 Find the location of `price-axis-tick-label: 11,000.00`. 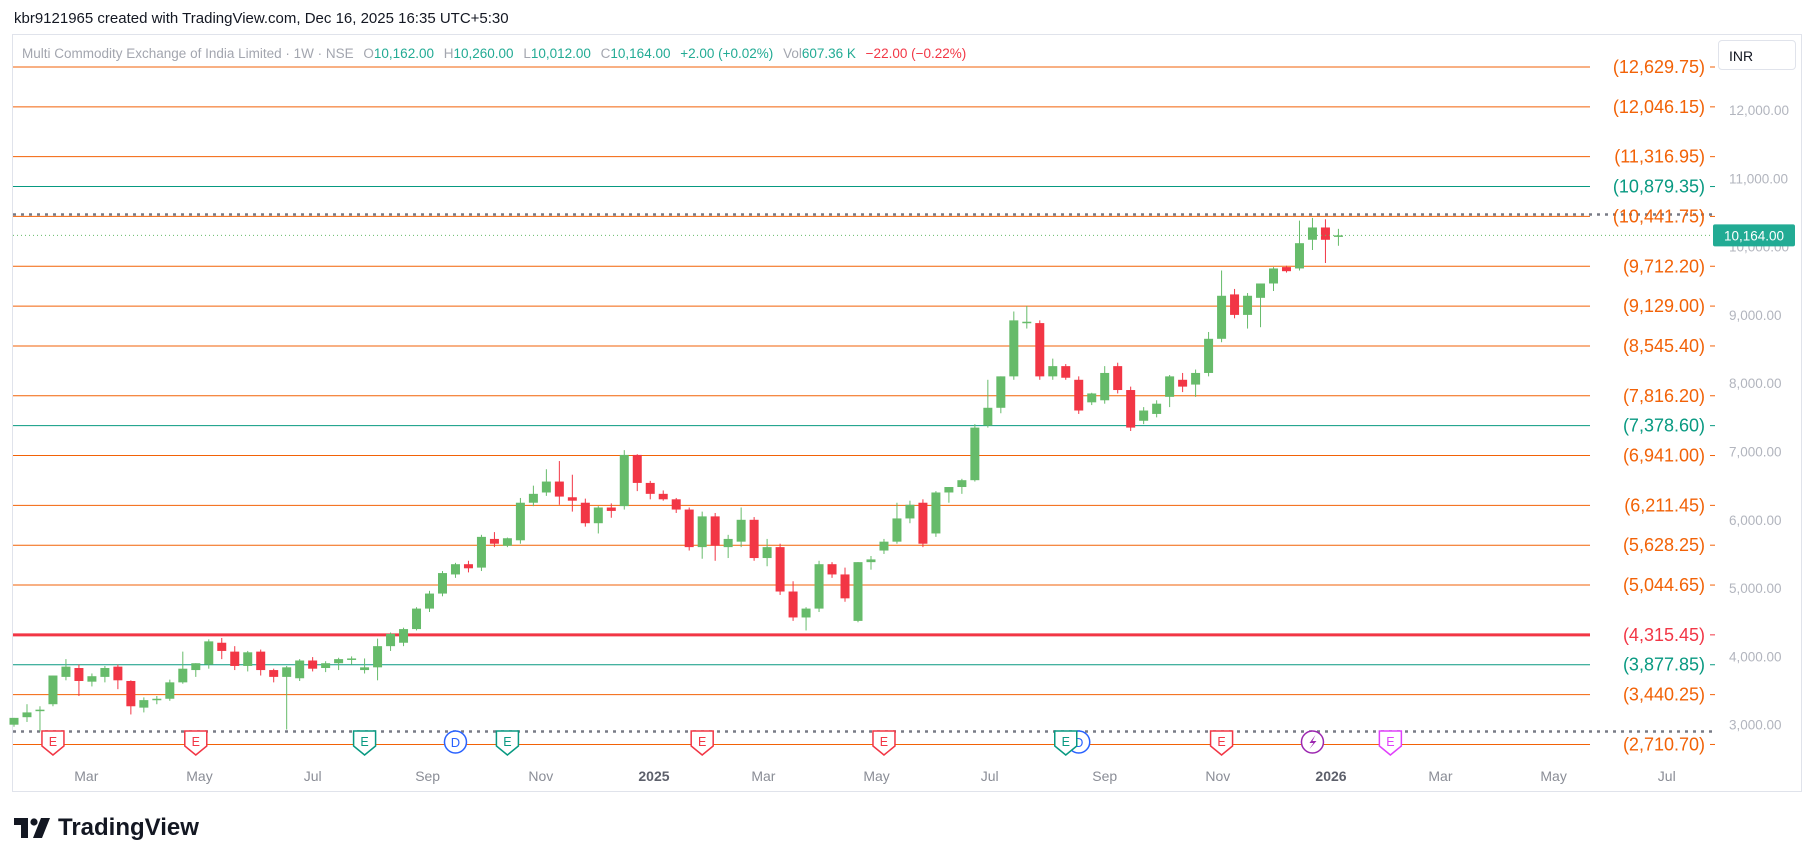

price-axis-tick-label: 11,000.00 is located at coordinates (1758, 178).